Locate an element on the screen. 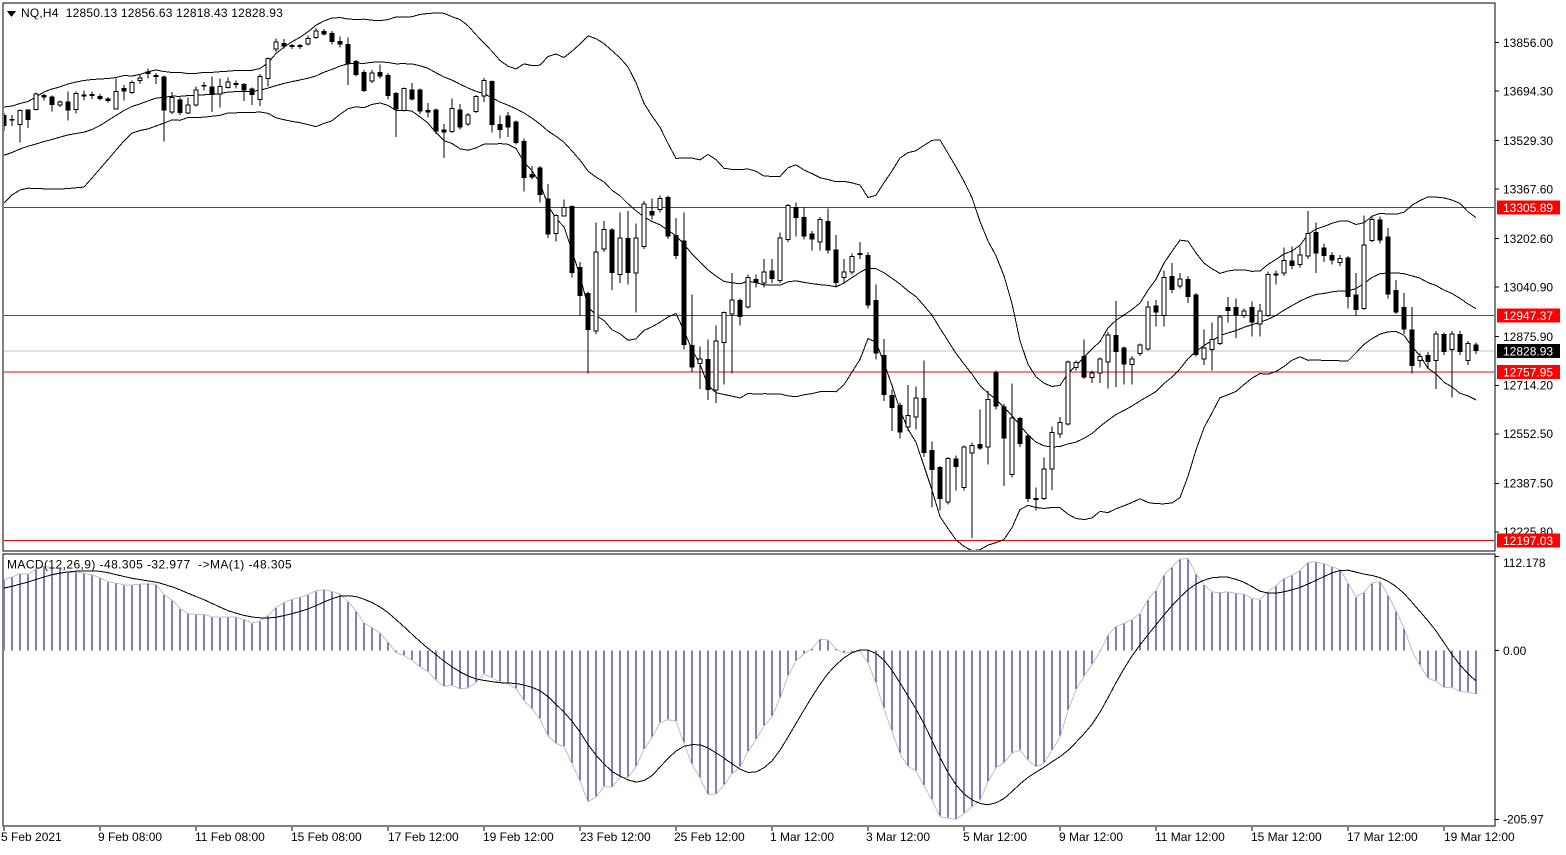 The height and width of the screenshot is (855, 1566). svg-text: 12197.03 is located at coordinates (1528, 541).